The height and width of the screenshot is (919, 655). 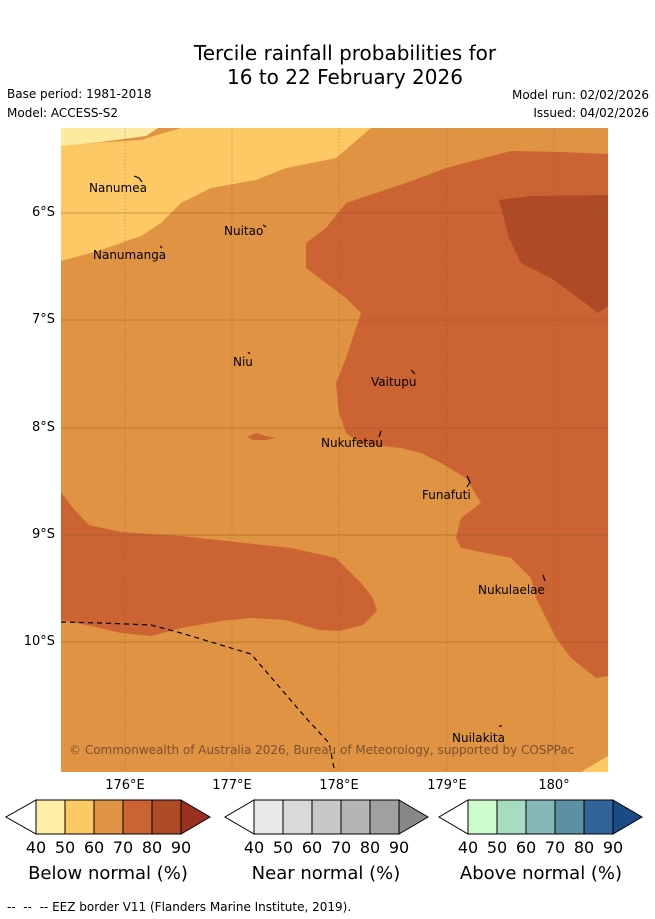 I want to click on colorbar-above-title: Above normal (%), so click(x=541, y=873).